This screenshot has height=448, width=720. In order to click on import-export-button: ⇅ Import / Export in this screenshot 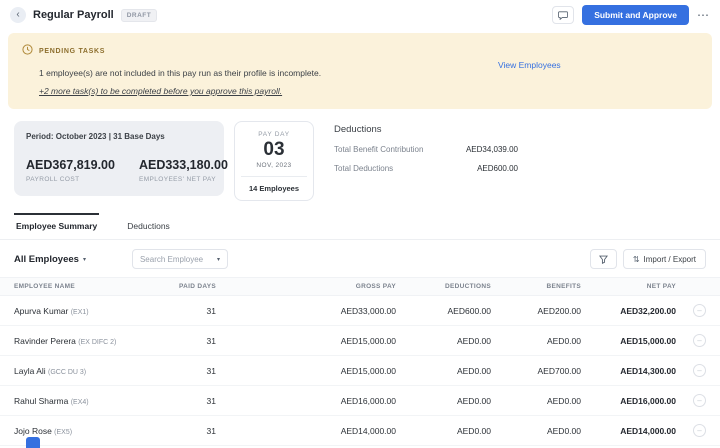, I will do `click(664, 259)`.